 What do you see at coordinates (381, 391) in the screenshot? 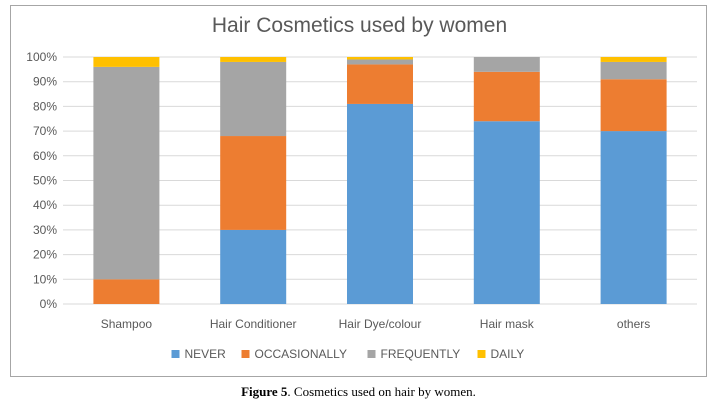
I see `figure-caption-text: . Cosmetics used on hair by women.` at bounding box center [381, 391].